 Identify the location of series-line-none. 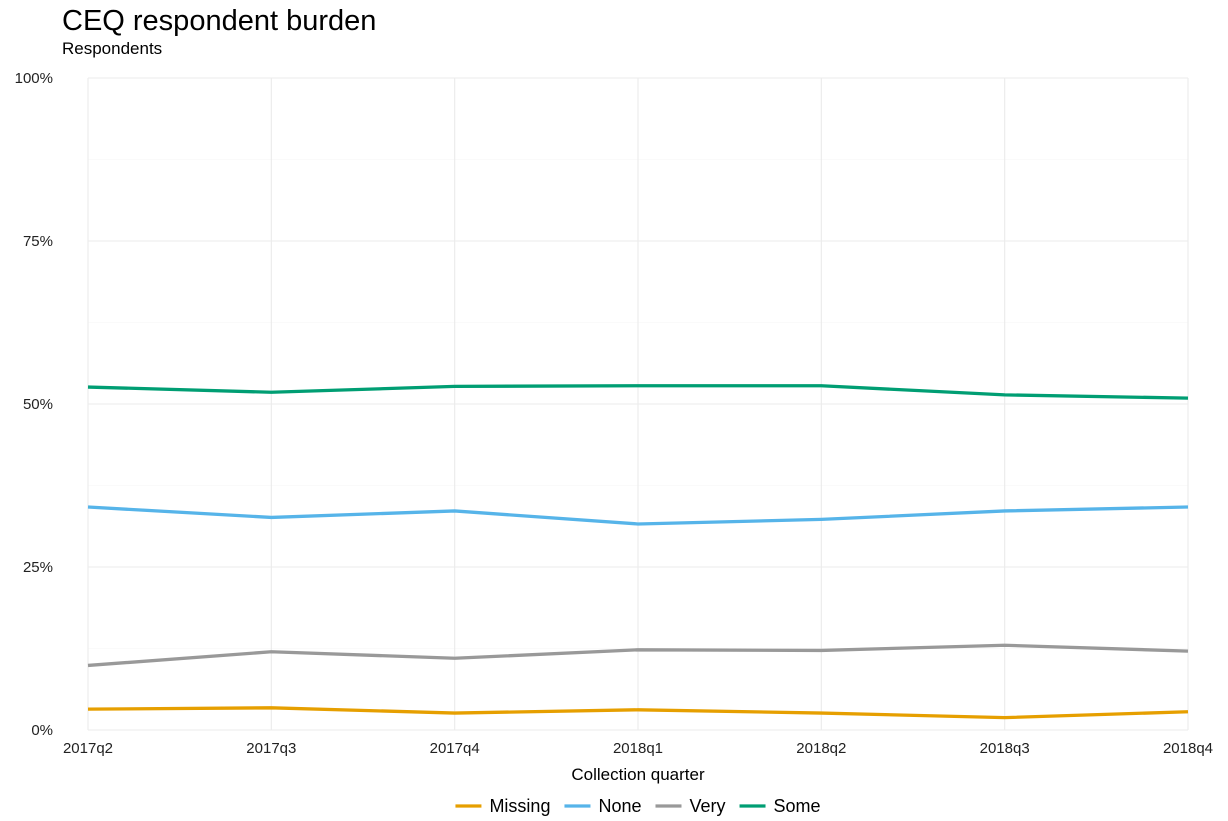
(638, 515).